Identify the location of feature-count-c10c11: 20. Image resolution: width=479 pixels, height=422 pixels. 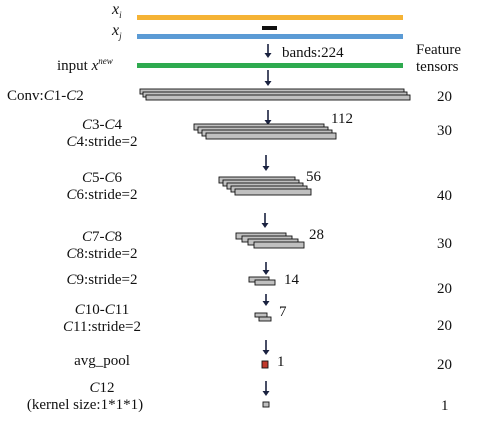
(444, 326).